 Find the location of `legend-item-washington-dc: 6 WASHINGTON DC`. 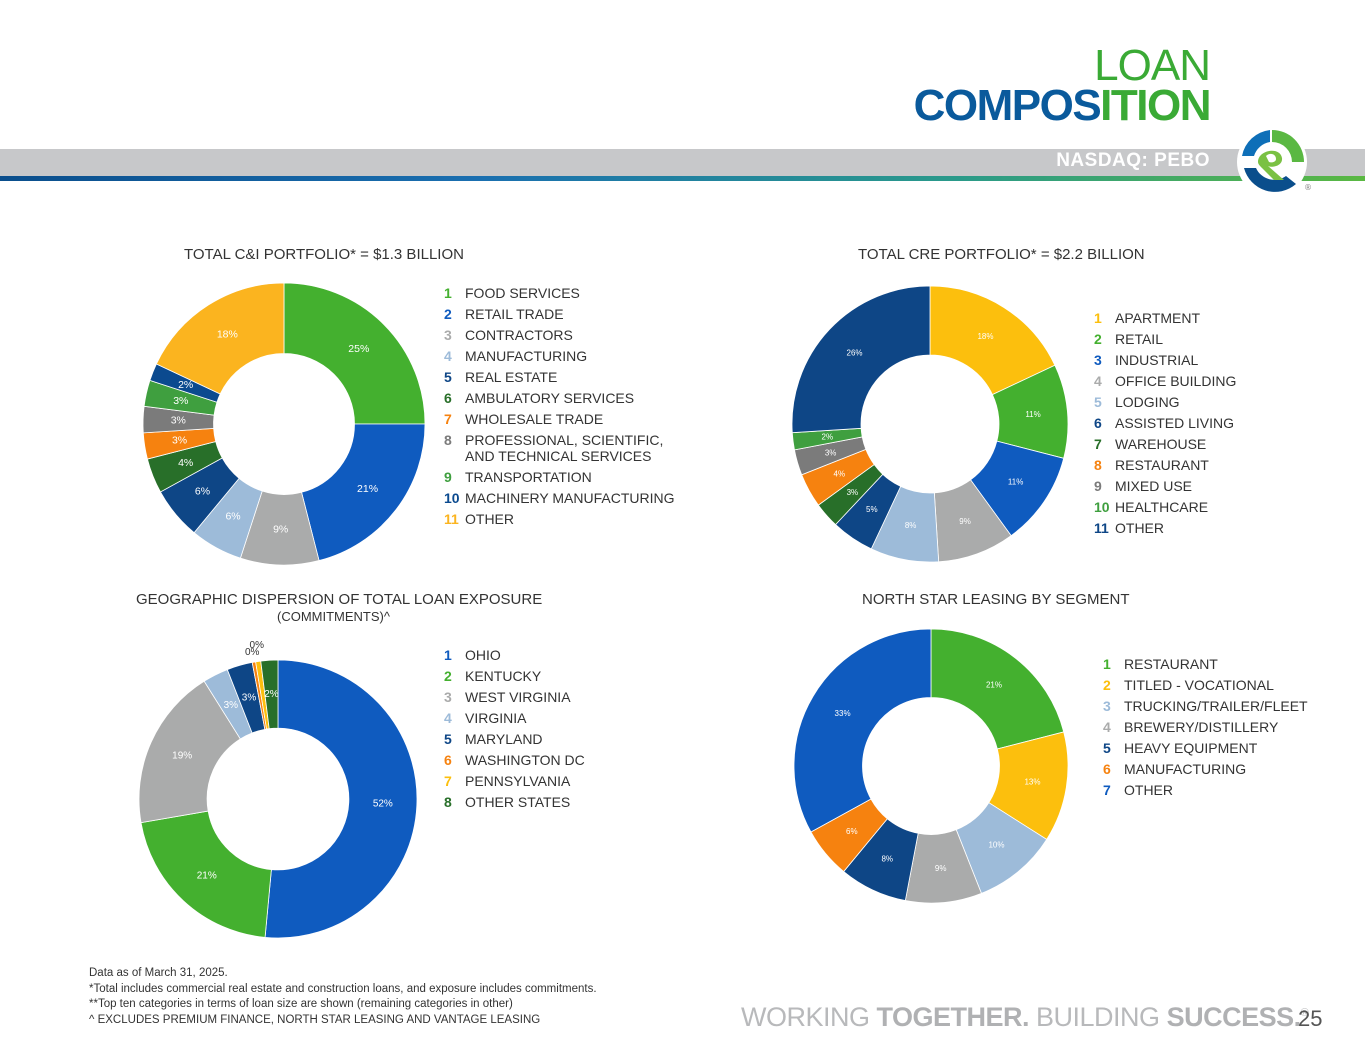

legend-item-washington-dc: 6 WASHINGTON DC is located at coordinates (514, 760).